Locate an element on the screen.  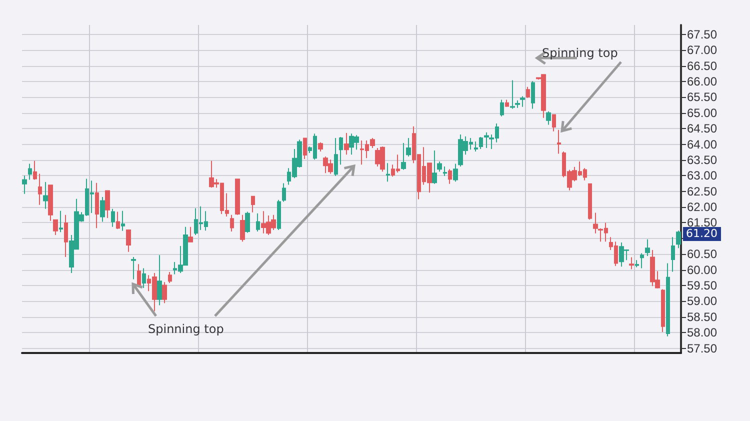
y-tick-label: 61.50 is located at coordinates (702, 223).